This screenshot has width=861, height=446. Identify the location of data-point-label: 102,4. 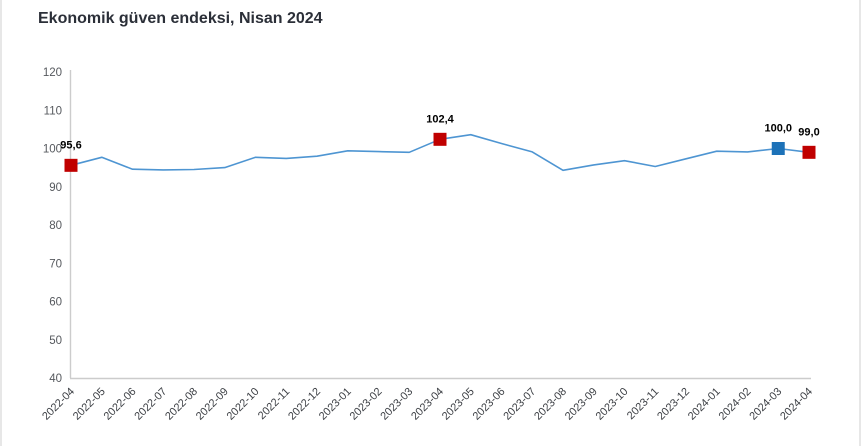
(440, 119).